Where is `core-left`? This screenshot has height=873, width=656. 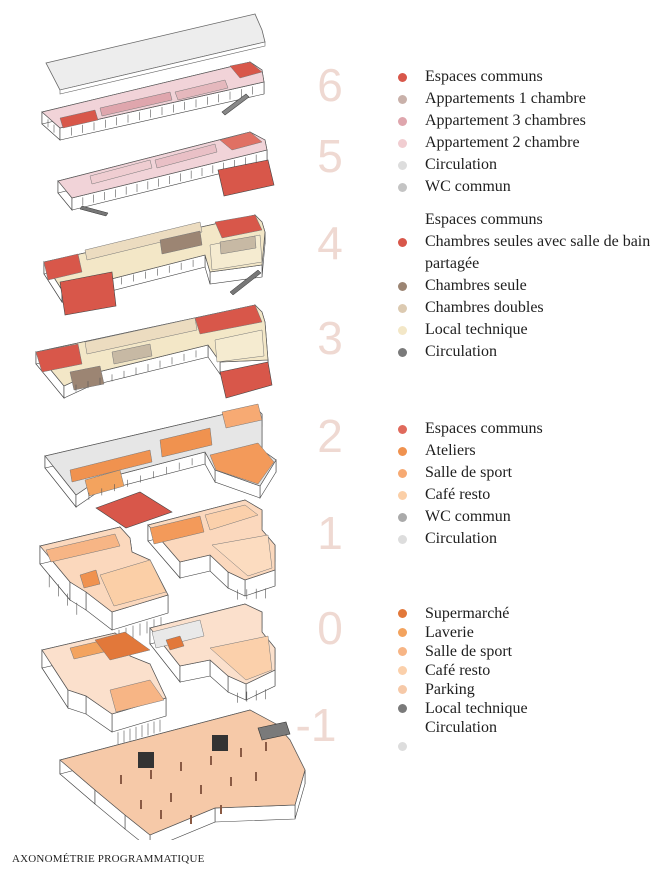 core-left is located at coordinates (146, 760).